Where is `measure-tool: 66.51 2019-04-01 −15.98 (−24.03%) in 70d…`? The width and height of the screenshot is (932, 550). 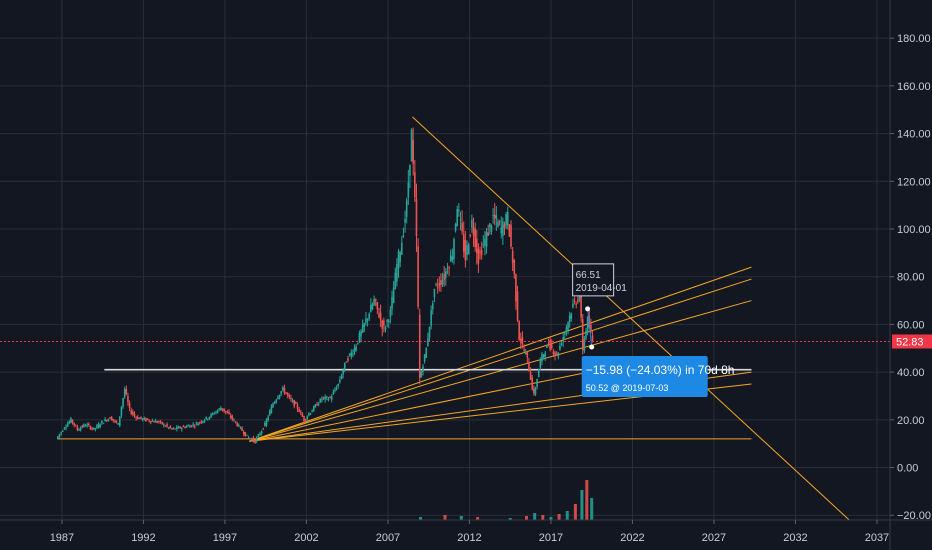 measure-tool: 66.51 2019-04-01 −15.98 (−24.03%) in 70d… is located at coordinates (653, 330).